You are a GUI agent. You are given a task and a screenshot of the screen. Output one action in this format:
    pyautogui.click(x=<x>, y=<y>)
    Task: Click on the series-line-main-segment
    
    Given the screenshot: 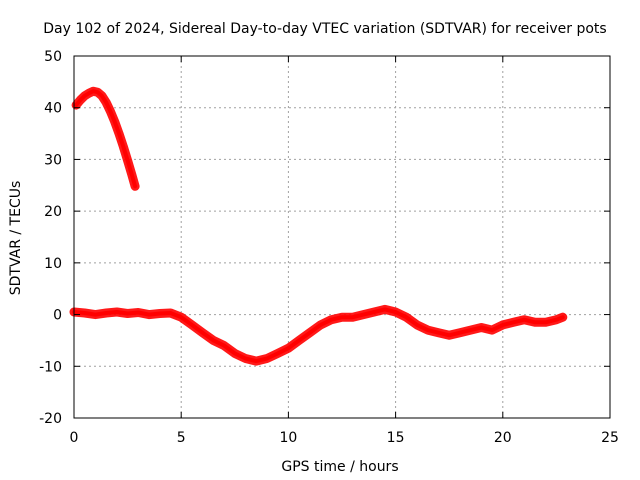 What is the action you would take?
    pyautogui.click(x=318, y=335)
    